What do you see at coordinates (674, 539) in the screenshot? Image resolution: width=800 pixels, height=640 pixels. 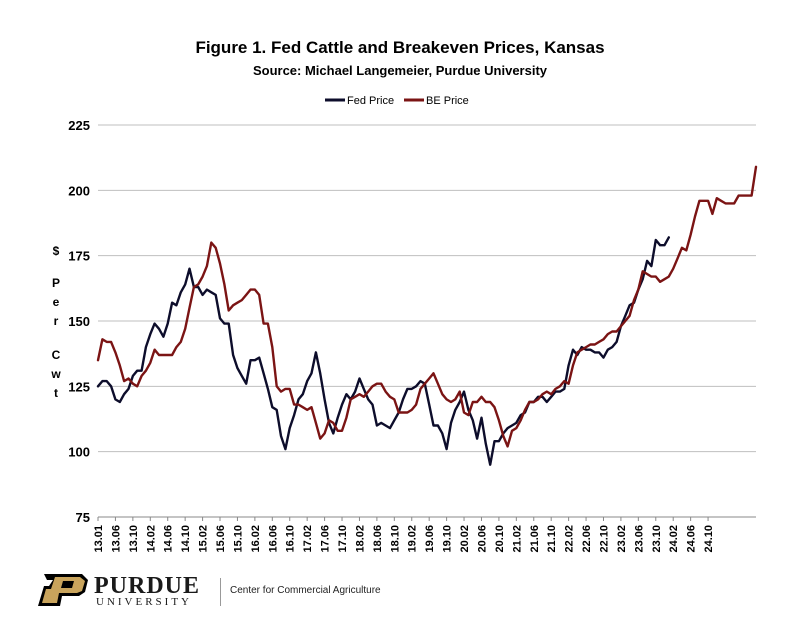 I see `x-tick-label: 24.02` at bounding box center [674, 539].